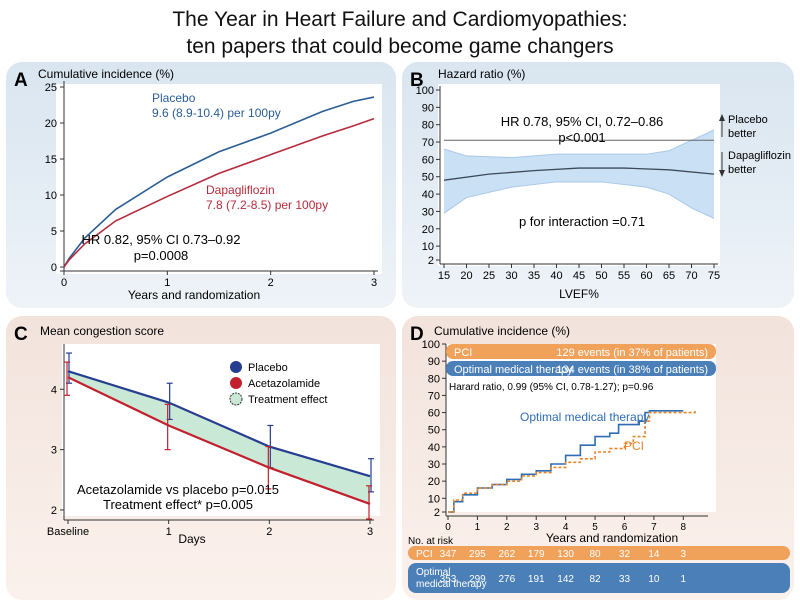  I want to click on panel-d-x-tick-label: 6, so click(625, 527).